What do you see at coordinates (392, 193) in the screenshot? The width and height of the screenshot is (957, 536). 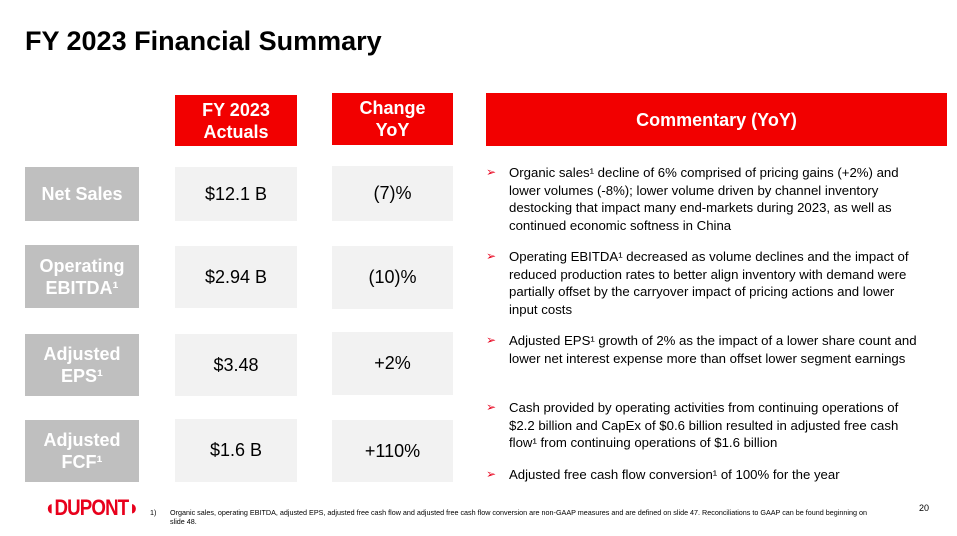 I see `change-net-sales: (7)%` at bounding box center [392, 193].